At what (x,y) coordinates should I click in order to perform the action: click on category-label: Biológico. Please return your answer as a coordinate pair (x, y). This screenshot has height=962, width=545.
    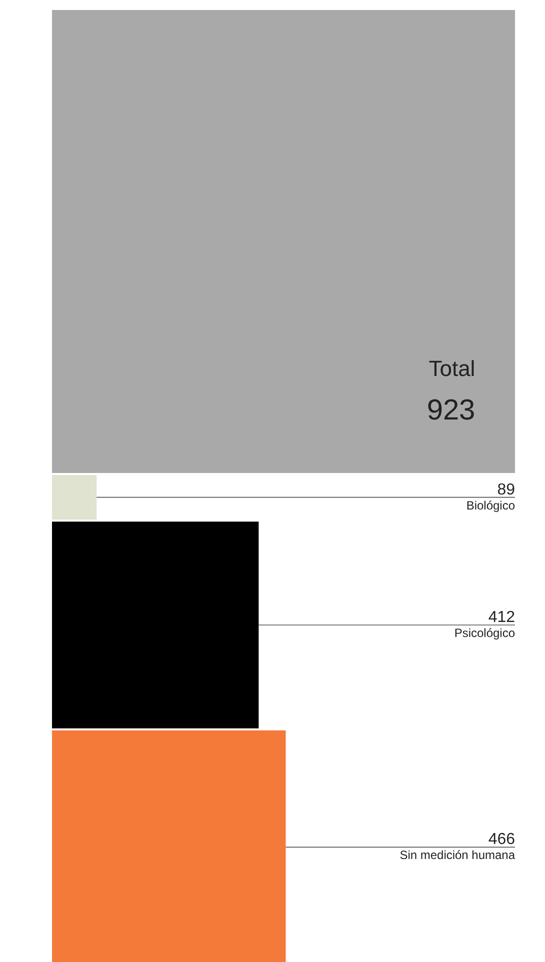
    Looking at the image, I should click on (491, 505).